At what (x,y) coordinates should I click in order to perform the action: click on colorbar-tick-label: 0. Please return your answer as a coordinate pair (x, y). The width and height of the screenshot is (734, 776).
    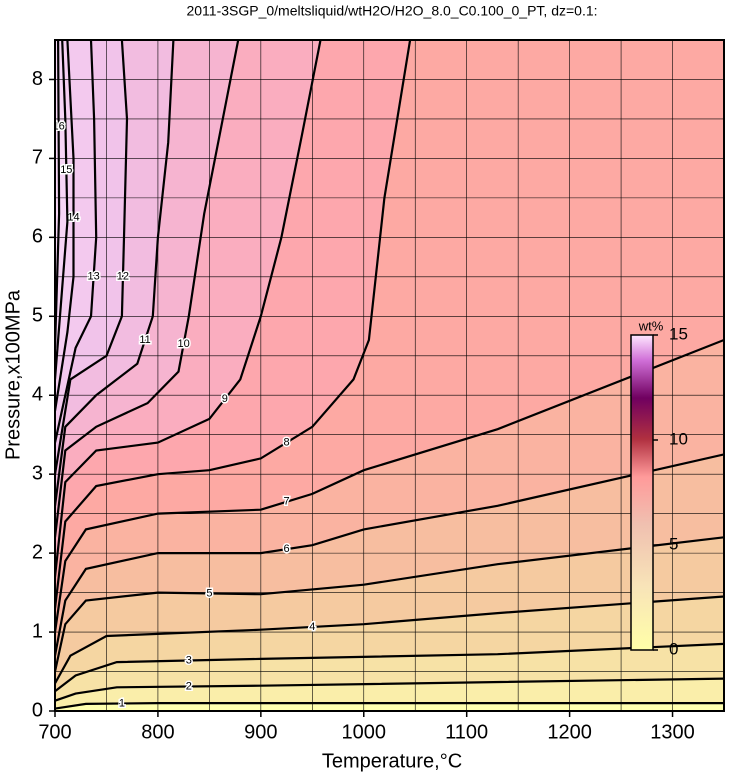
    Looking at the image, I should click on (673, 648).